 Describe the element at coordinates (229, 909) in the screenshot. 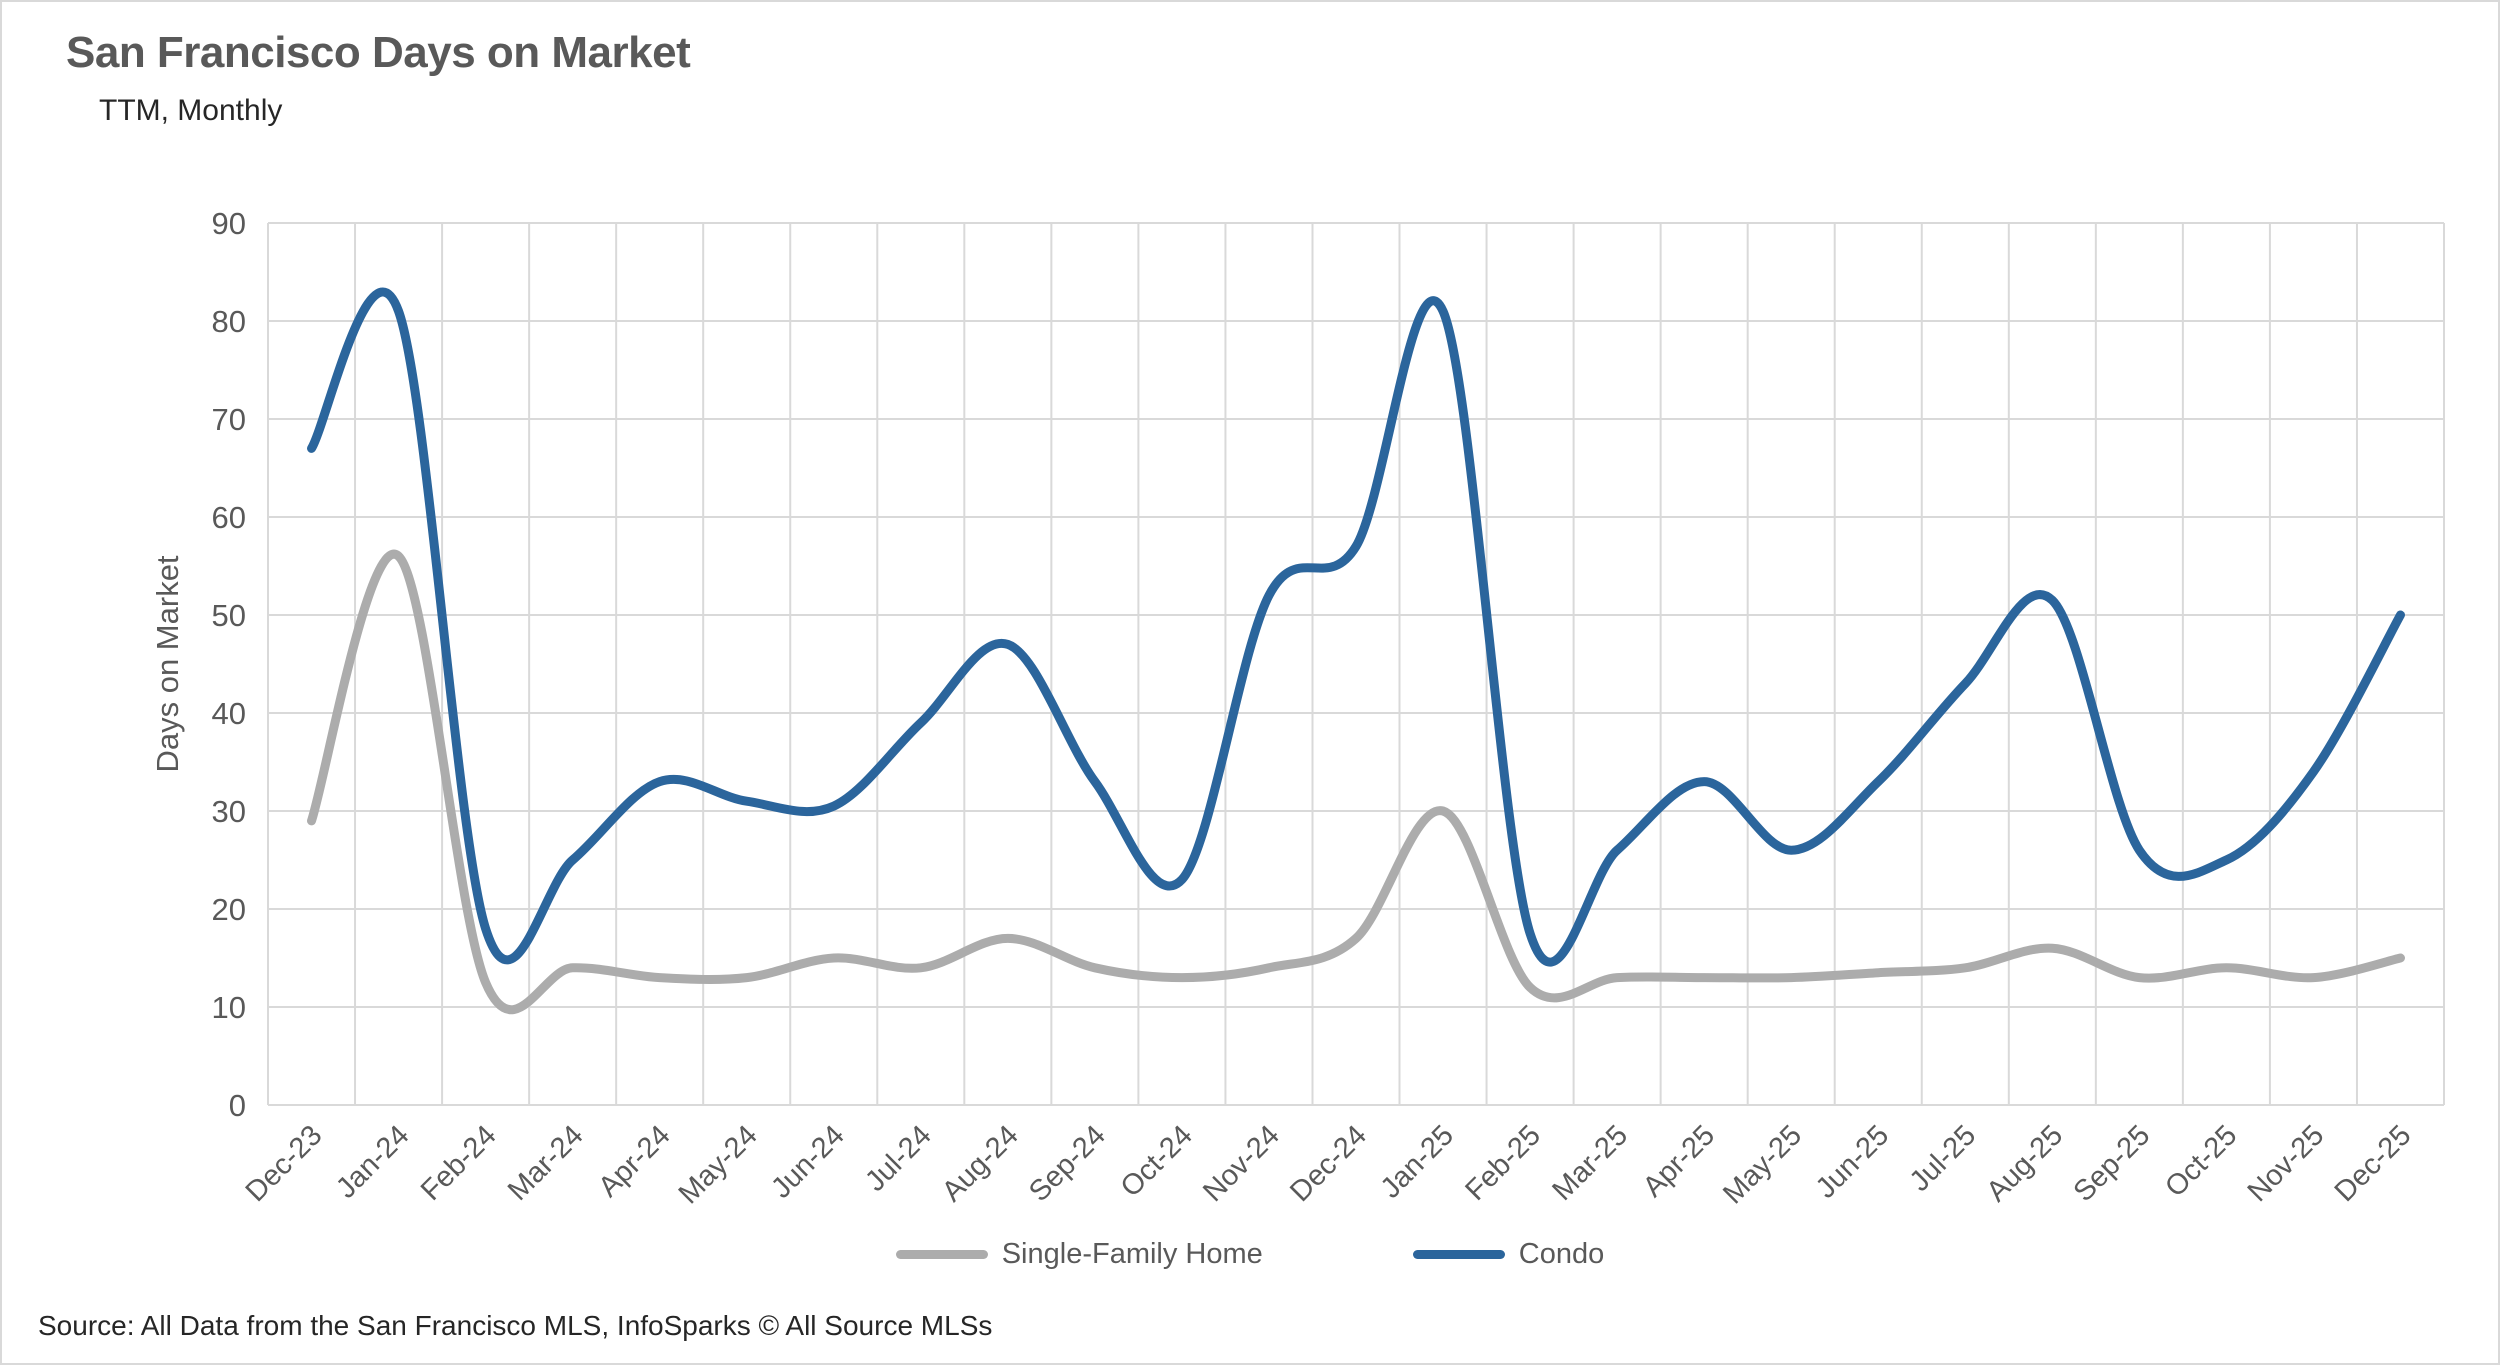

I see `y-tick-label: 20` at that location.